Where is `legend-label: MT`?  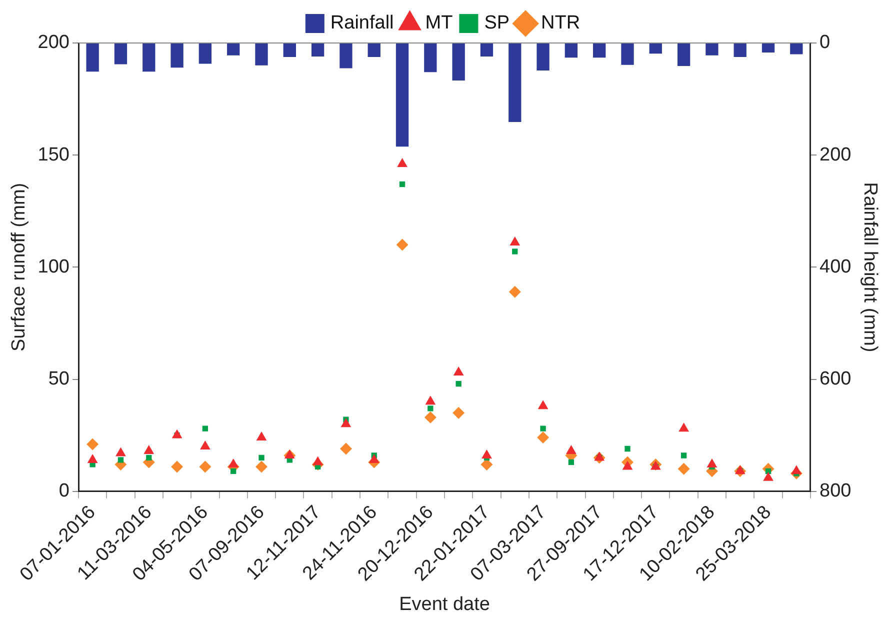
legend-label: MT is located at coordinates (439, 23).